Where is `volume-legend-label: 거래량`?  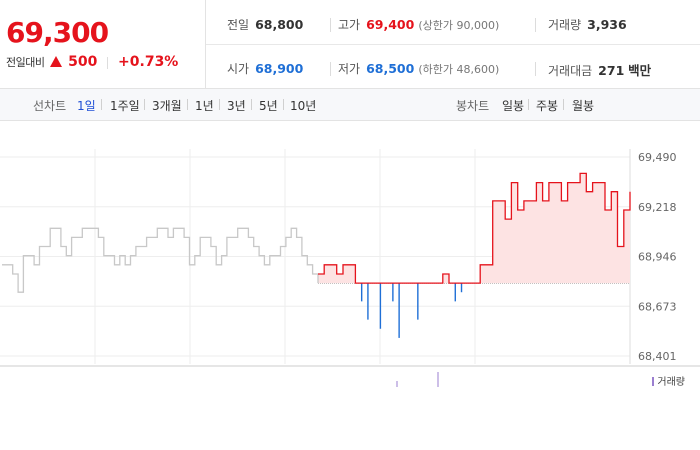
volume-legend-label: 거래량 is located at coordinates (671, 382).